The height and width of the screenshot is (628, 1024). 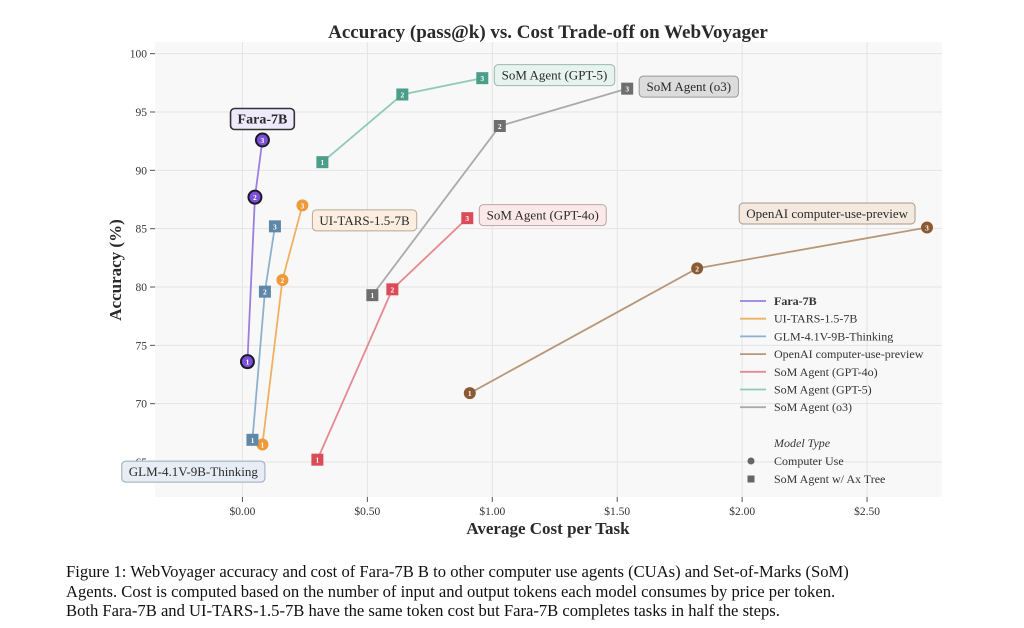 I want to click on annotation-label: Fara-7B, so click(x=263, y=120).